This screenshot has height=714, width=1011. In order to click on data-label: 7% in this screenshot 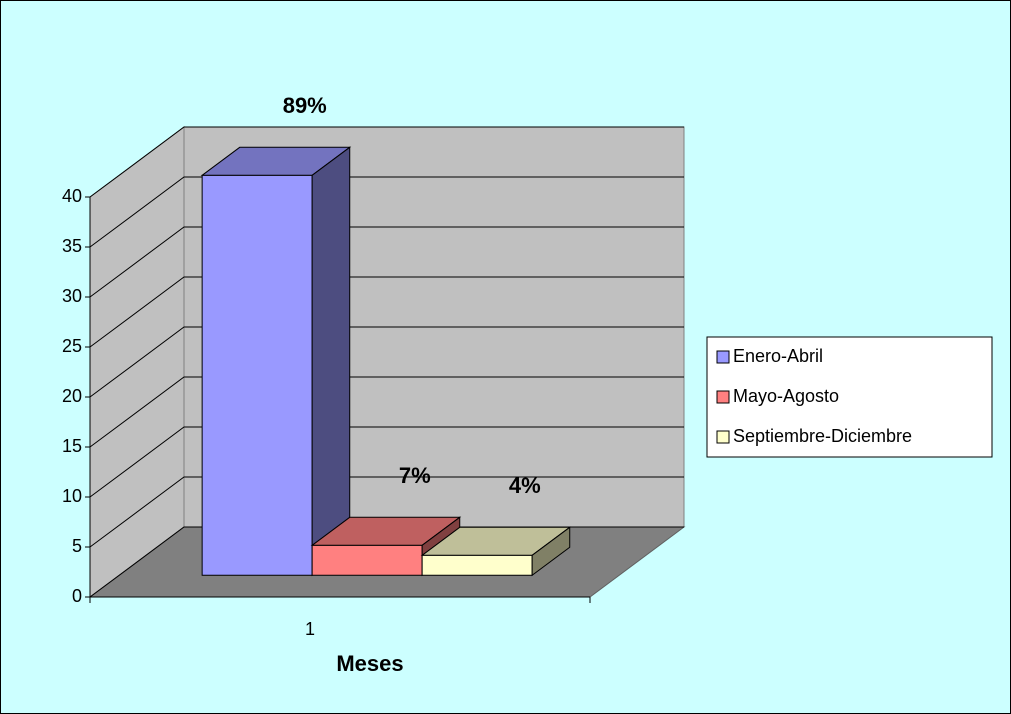, I will do `click(415, 475)`.